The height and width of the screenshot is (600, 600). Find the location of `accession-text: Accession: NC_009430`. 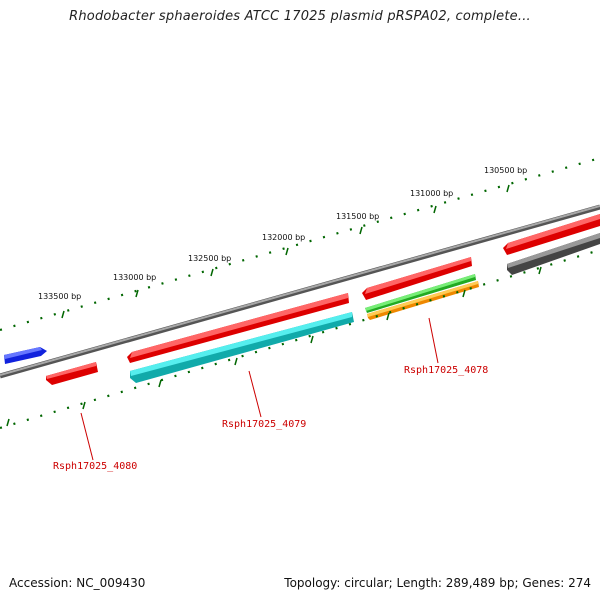

accession-text: Accession: NC_009430 is located at coordinates (77, 583).